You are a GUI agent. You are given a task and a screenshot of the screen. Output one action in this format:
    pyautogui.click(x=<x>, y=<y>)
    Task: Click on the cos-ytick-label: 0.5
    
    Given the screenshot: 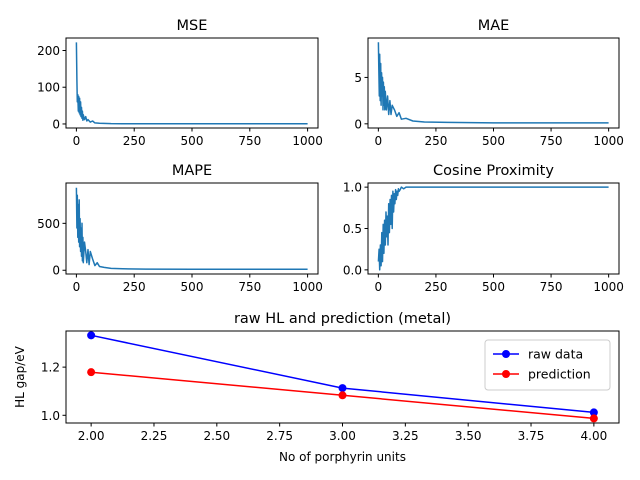 What is the action you would take?
    pyautogui.click(x=352, y=229)
    